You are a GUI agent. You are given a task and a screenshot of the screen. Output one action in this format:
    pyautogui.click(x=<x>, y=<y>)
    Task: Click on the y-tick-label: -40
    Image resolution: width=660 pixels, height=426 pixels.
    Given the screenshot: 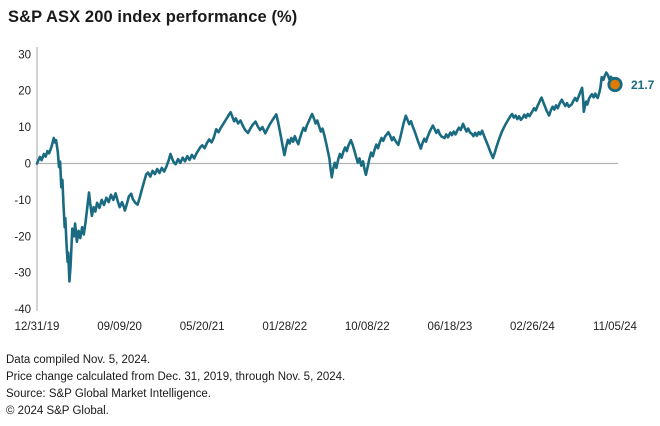 What is the action you would take?
    pyautogui.click(x=22, y=310)
    